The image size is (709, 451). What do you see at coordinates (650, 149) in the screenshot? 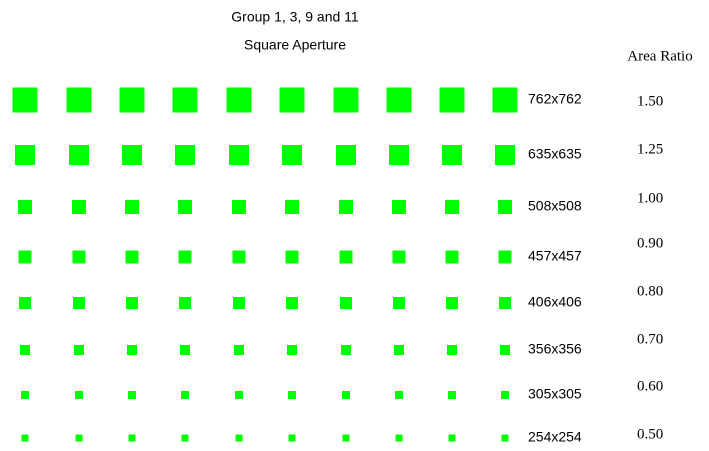
I see `area-ratio: 1.25` at bounding box center [650, 149].